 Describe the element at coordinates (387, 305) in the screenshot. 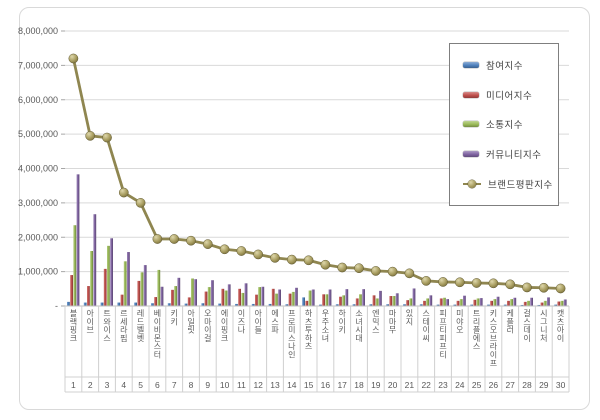

I see `bar-참여지수-rank20` at that location.